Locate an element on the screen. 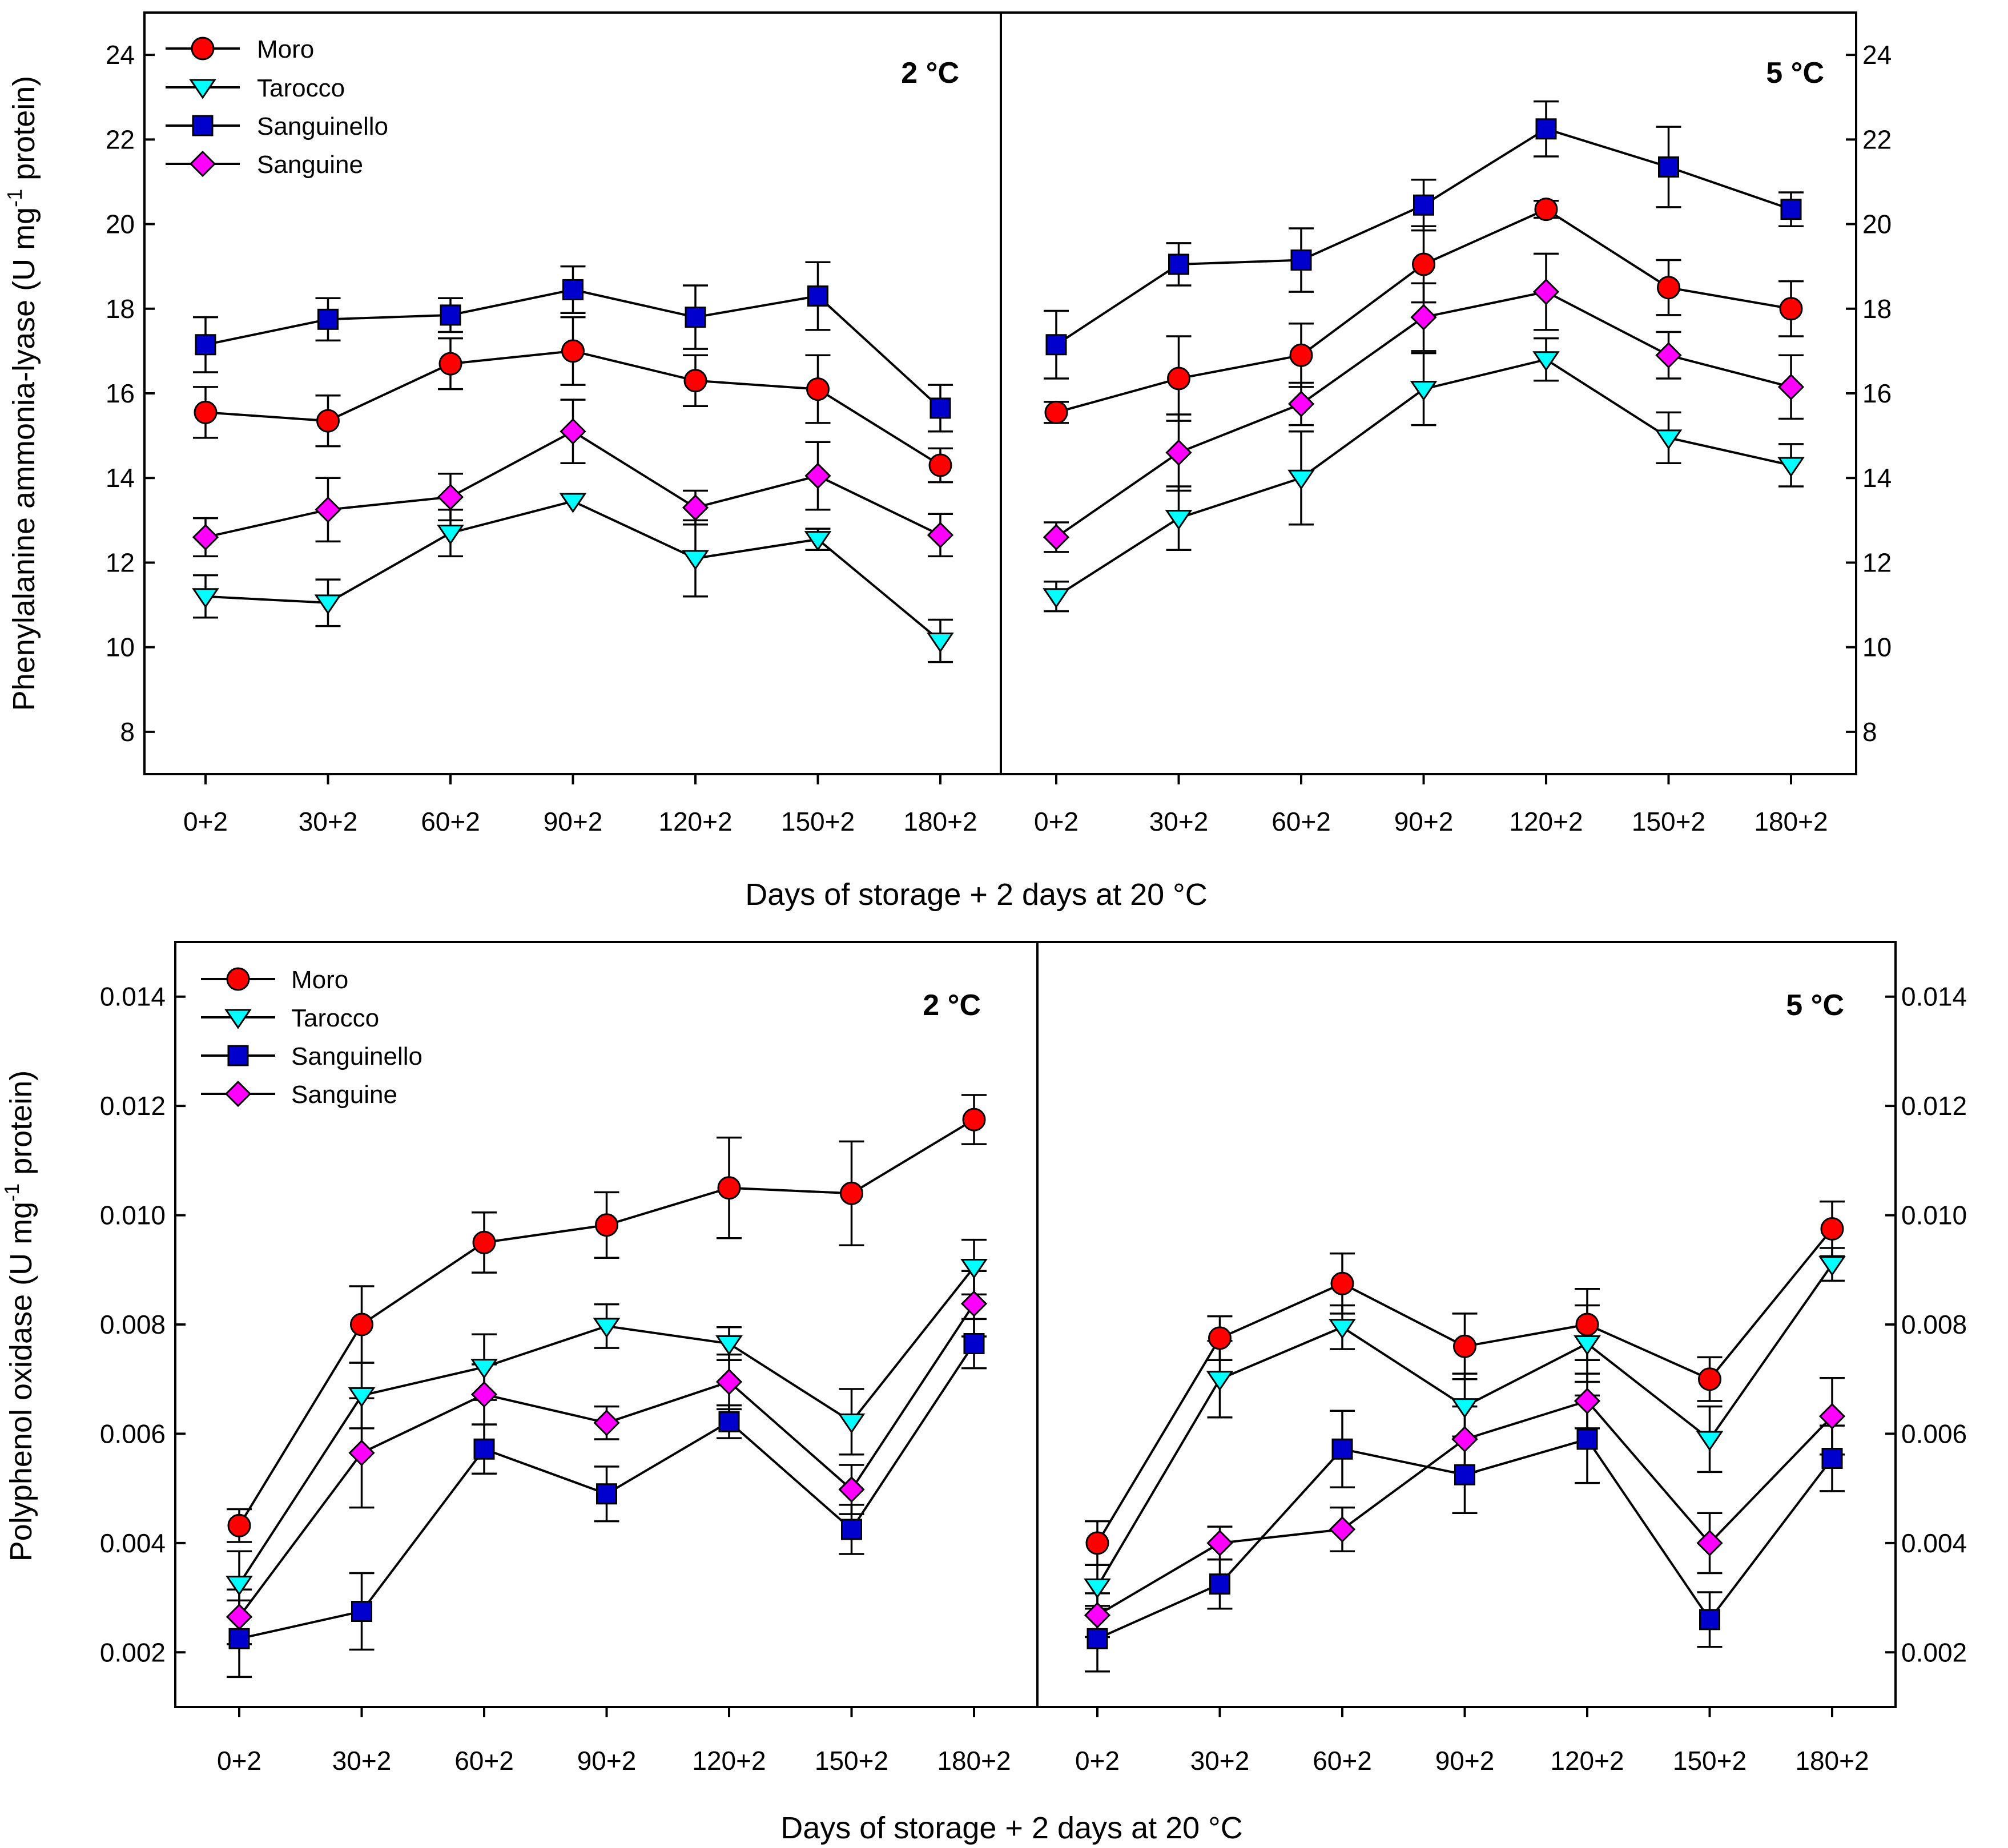 The width and height of the screenshot is (2008, 1848). ppo-y-tick-label-right: 0.010 is located at coordinates (1934, 1215).